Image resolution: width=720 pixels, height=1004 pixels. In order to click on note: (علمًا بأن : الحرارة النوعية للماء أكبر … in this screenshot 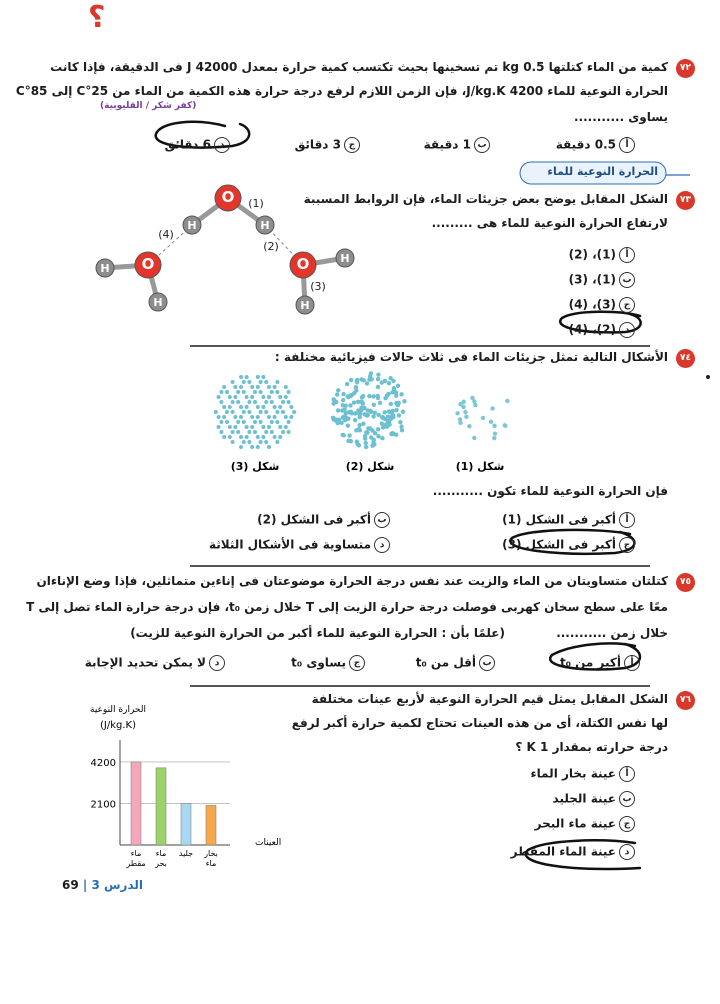, I will do `click(317, 633)`.